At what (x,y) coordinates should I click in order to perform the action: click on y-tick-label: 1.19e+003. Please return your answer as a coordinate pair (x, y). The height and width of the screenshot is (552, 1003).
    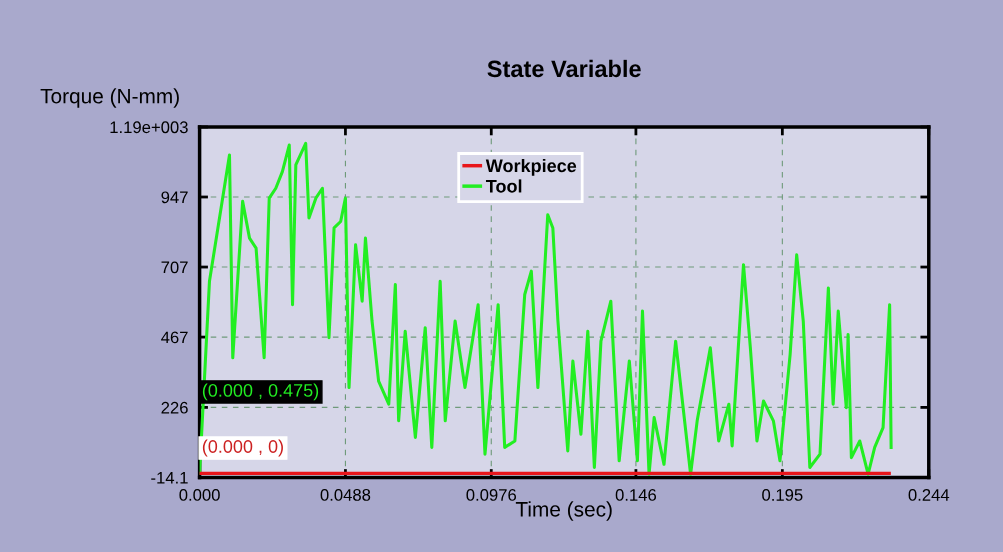
    Looking at the image, I should click on (149, 127).